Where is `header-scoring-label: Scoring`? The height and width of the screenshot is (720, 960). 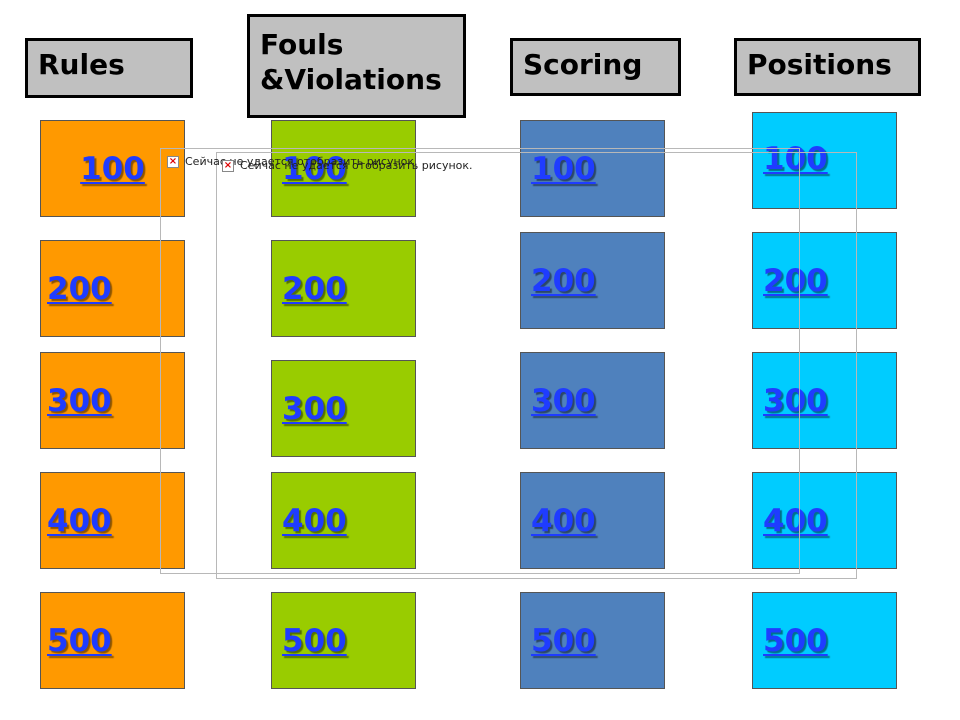 header-scoring-label: Scoring is located at coordinates (583, 64).